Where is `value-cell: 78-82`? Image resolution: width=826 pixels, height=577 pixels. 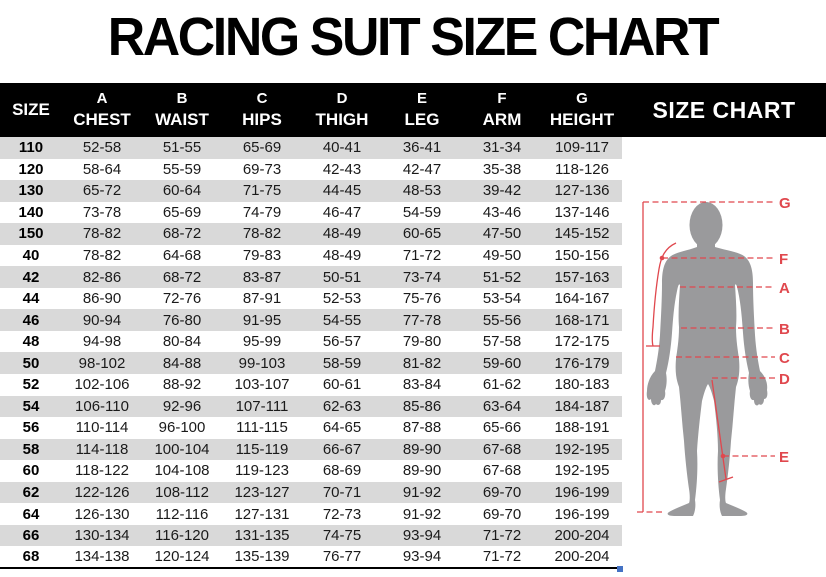
value-cell: 78-82 is located at coordinates (262, 234).